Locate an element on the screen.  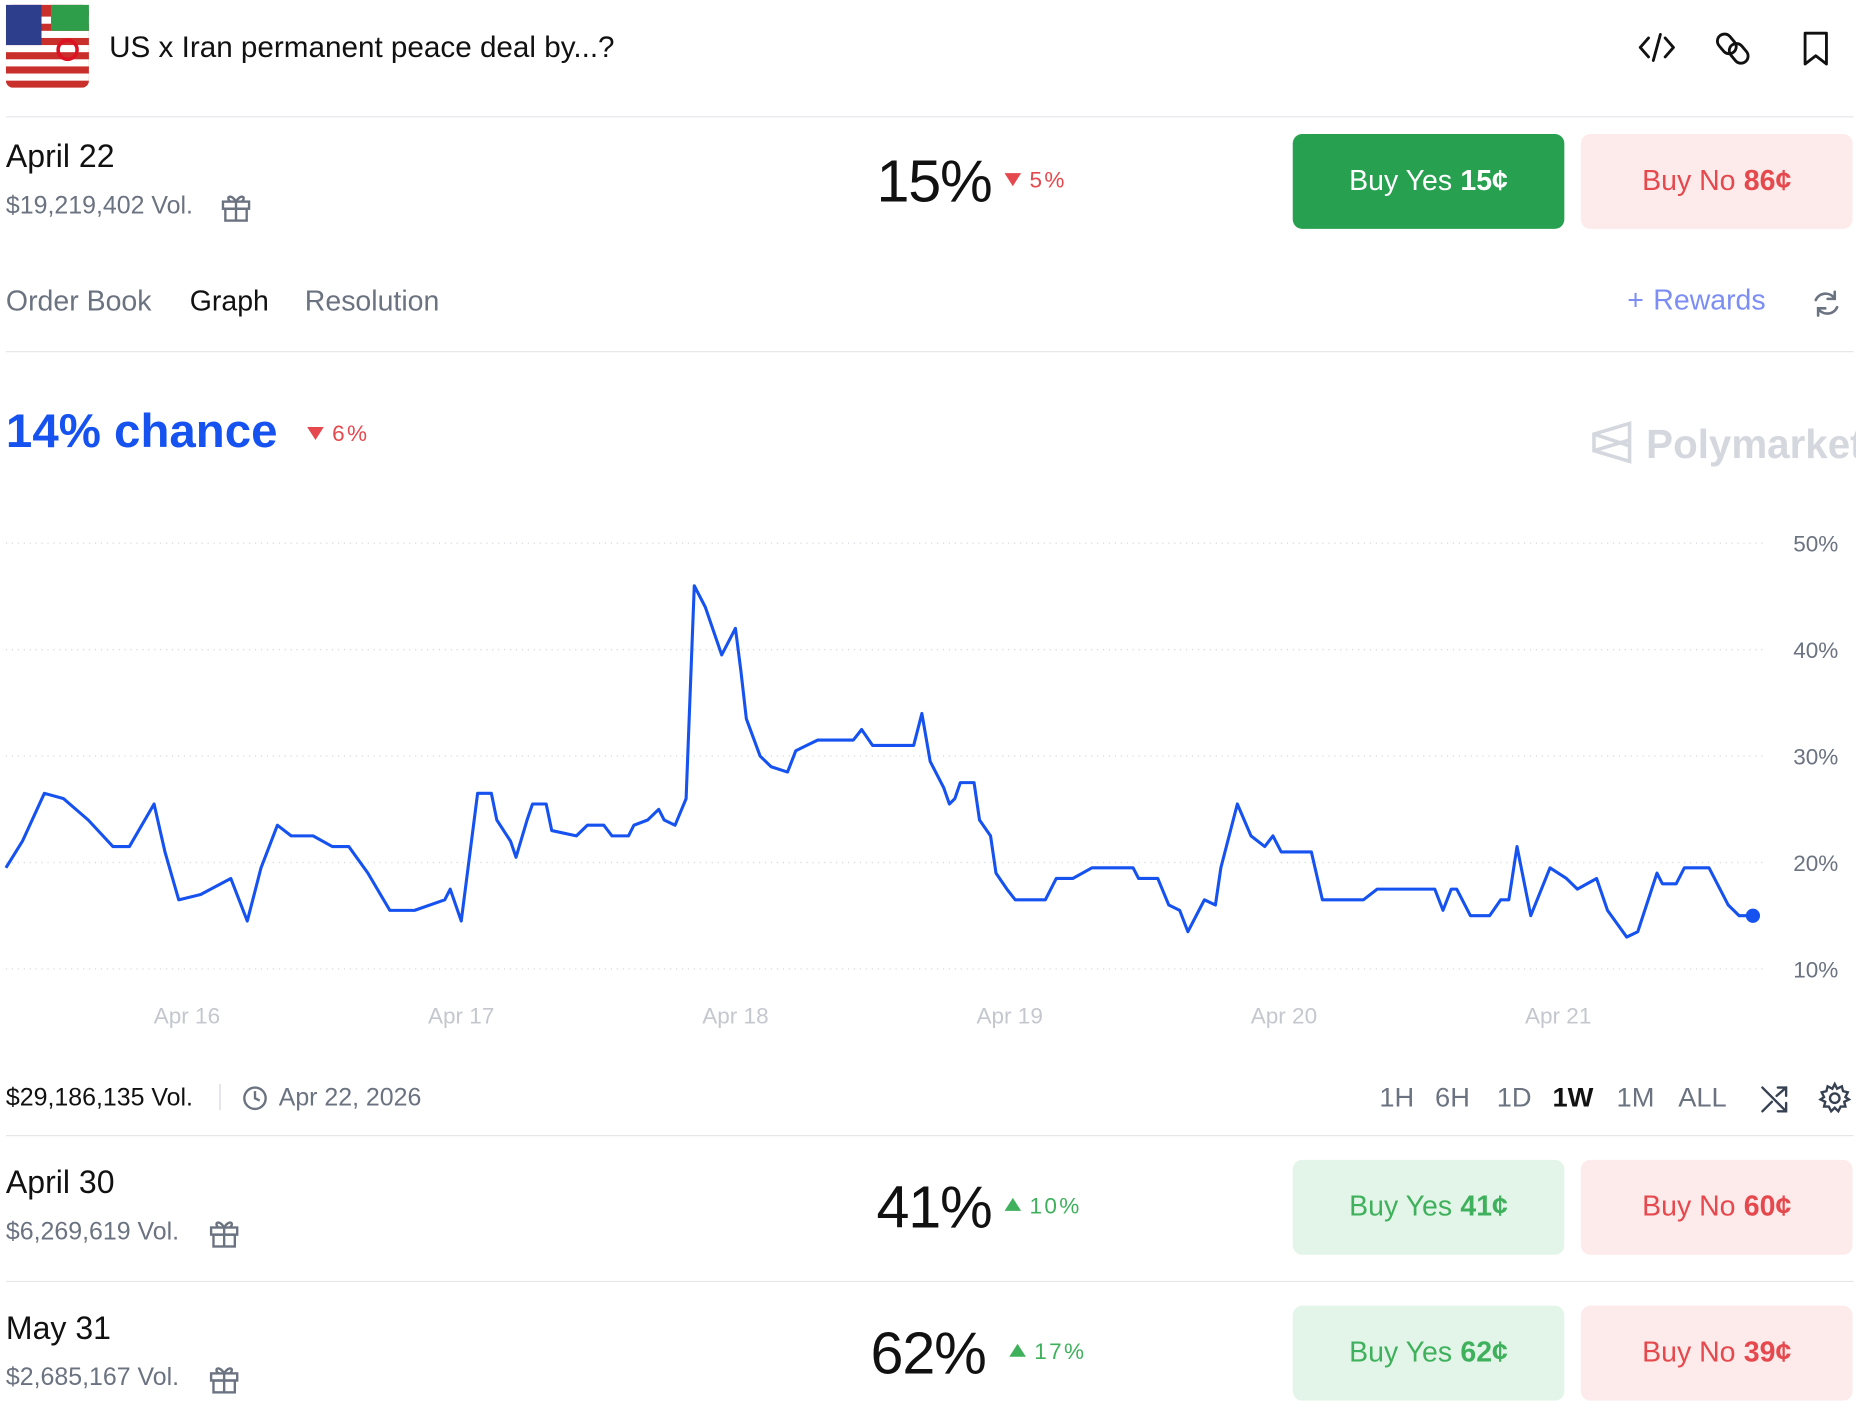
footer-date: Apr 22, 2026 is located at coordinates (350, 1098).